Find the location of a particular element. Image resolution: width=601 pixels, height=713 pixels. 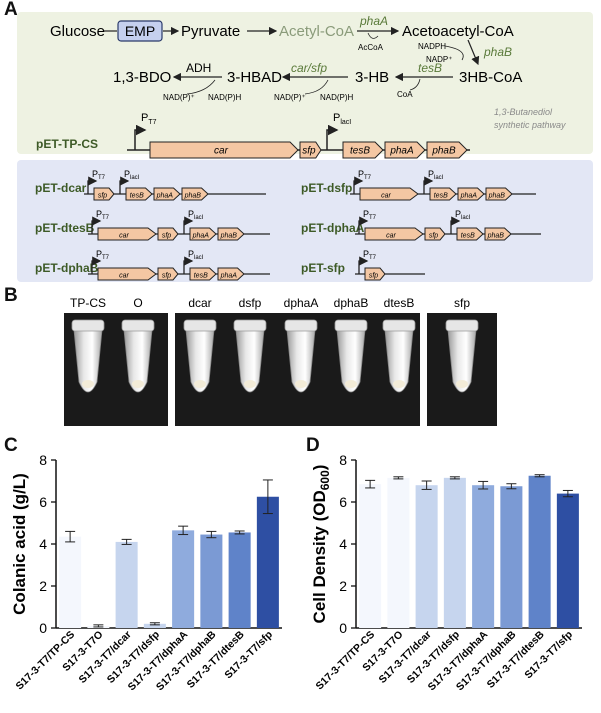

tube-cap-TP-CS is located at coordinates (88, 325).